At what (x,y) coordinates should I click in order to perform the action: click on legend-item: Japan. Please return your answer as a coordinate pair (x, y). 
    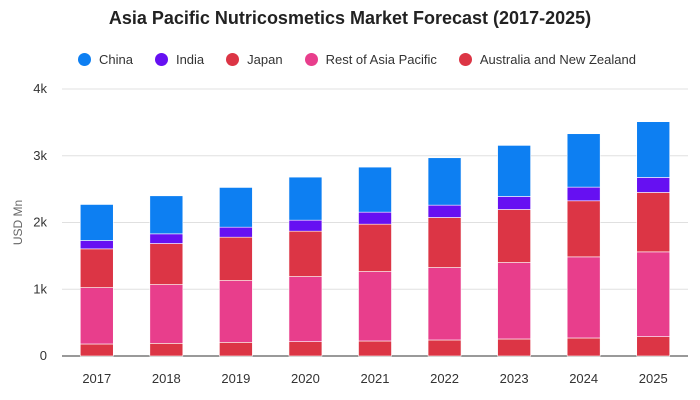
    Looking at the image, I should click on (254, 59).